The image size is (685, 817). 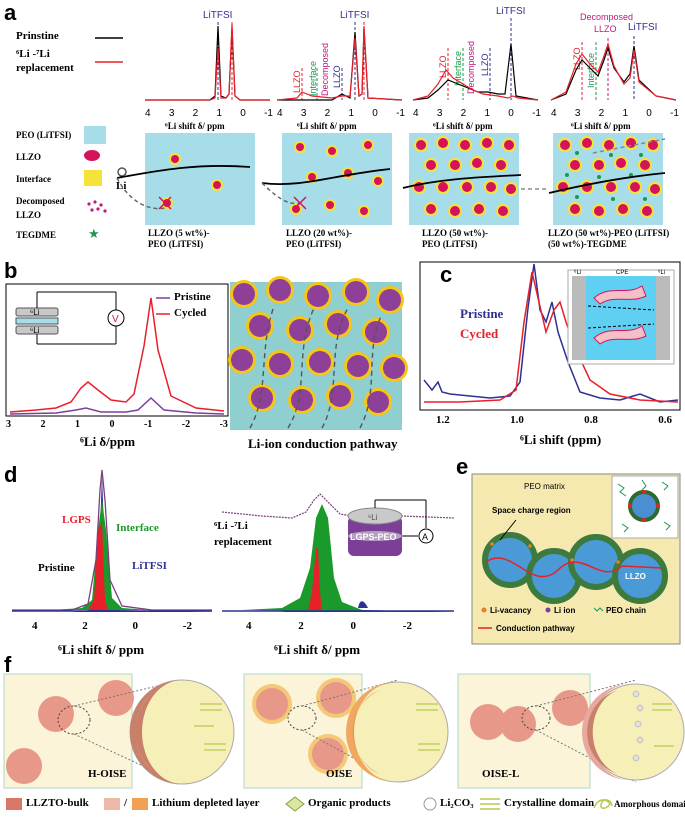 What do you see at coordinates (33, 54) in the screenshot?
I see `legend-replacement-label-1: ⁶Li -⁷Li` at bounding box center [33, 54].